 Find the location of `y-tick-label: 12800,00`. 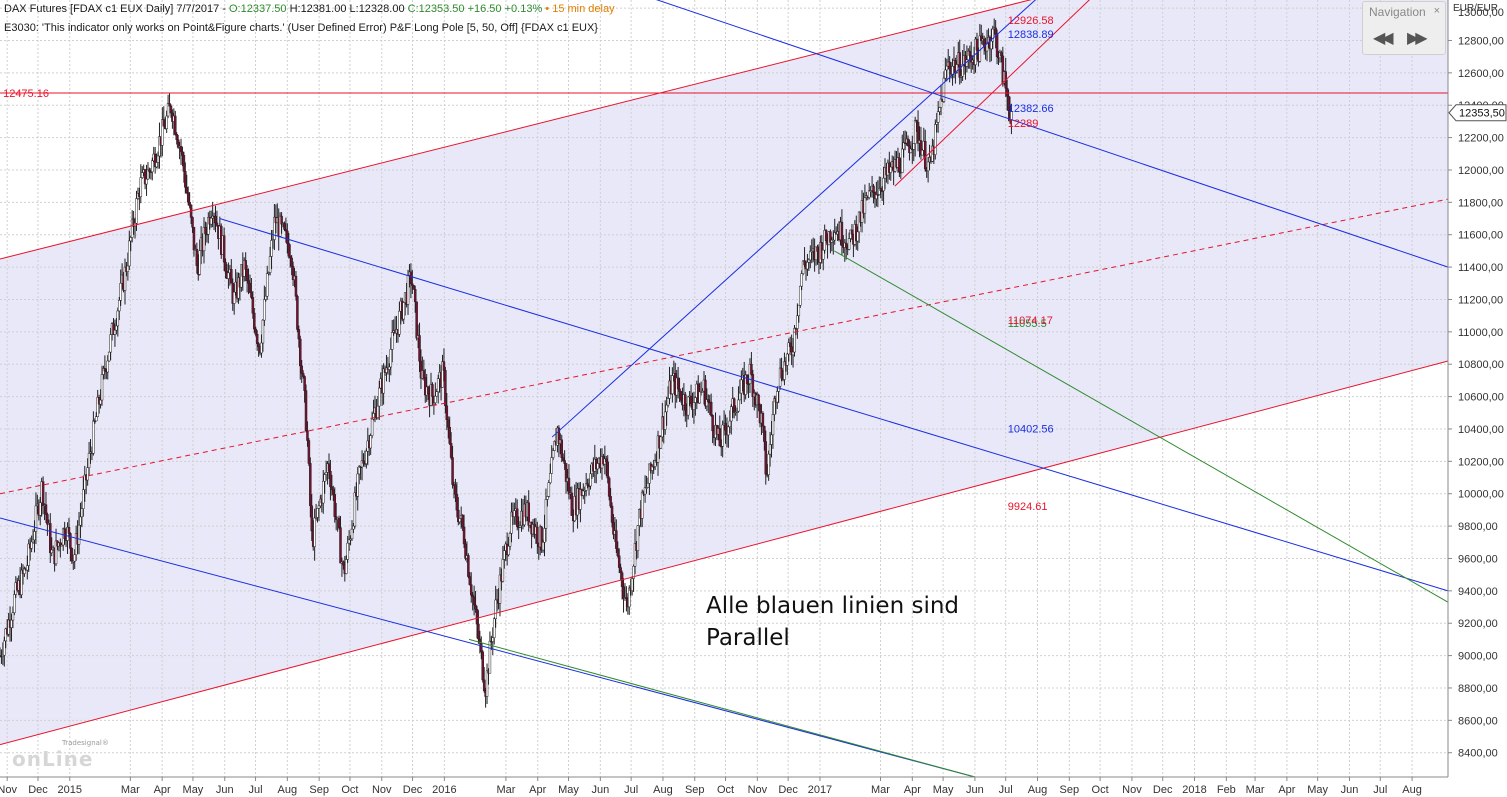

y-tick-label: 12800,00 is located at coordinates (1481, 41).